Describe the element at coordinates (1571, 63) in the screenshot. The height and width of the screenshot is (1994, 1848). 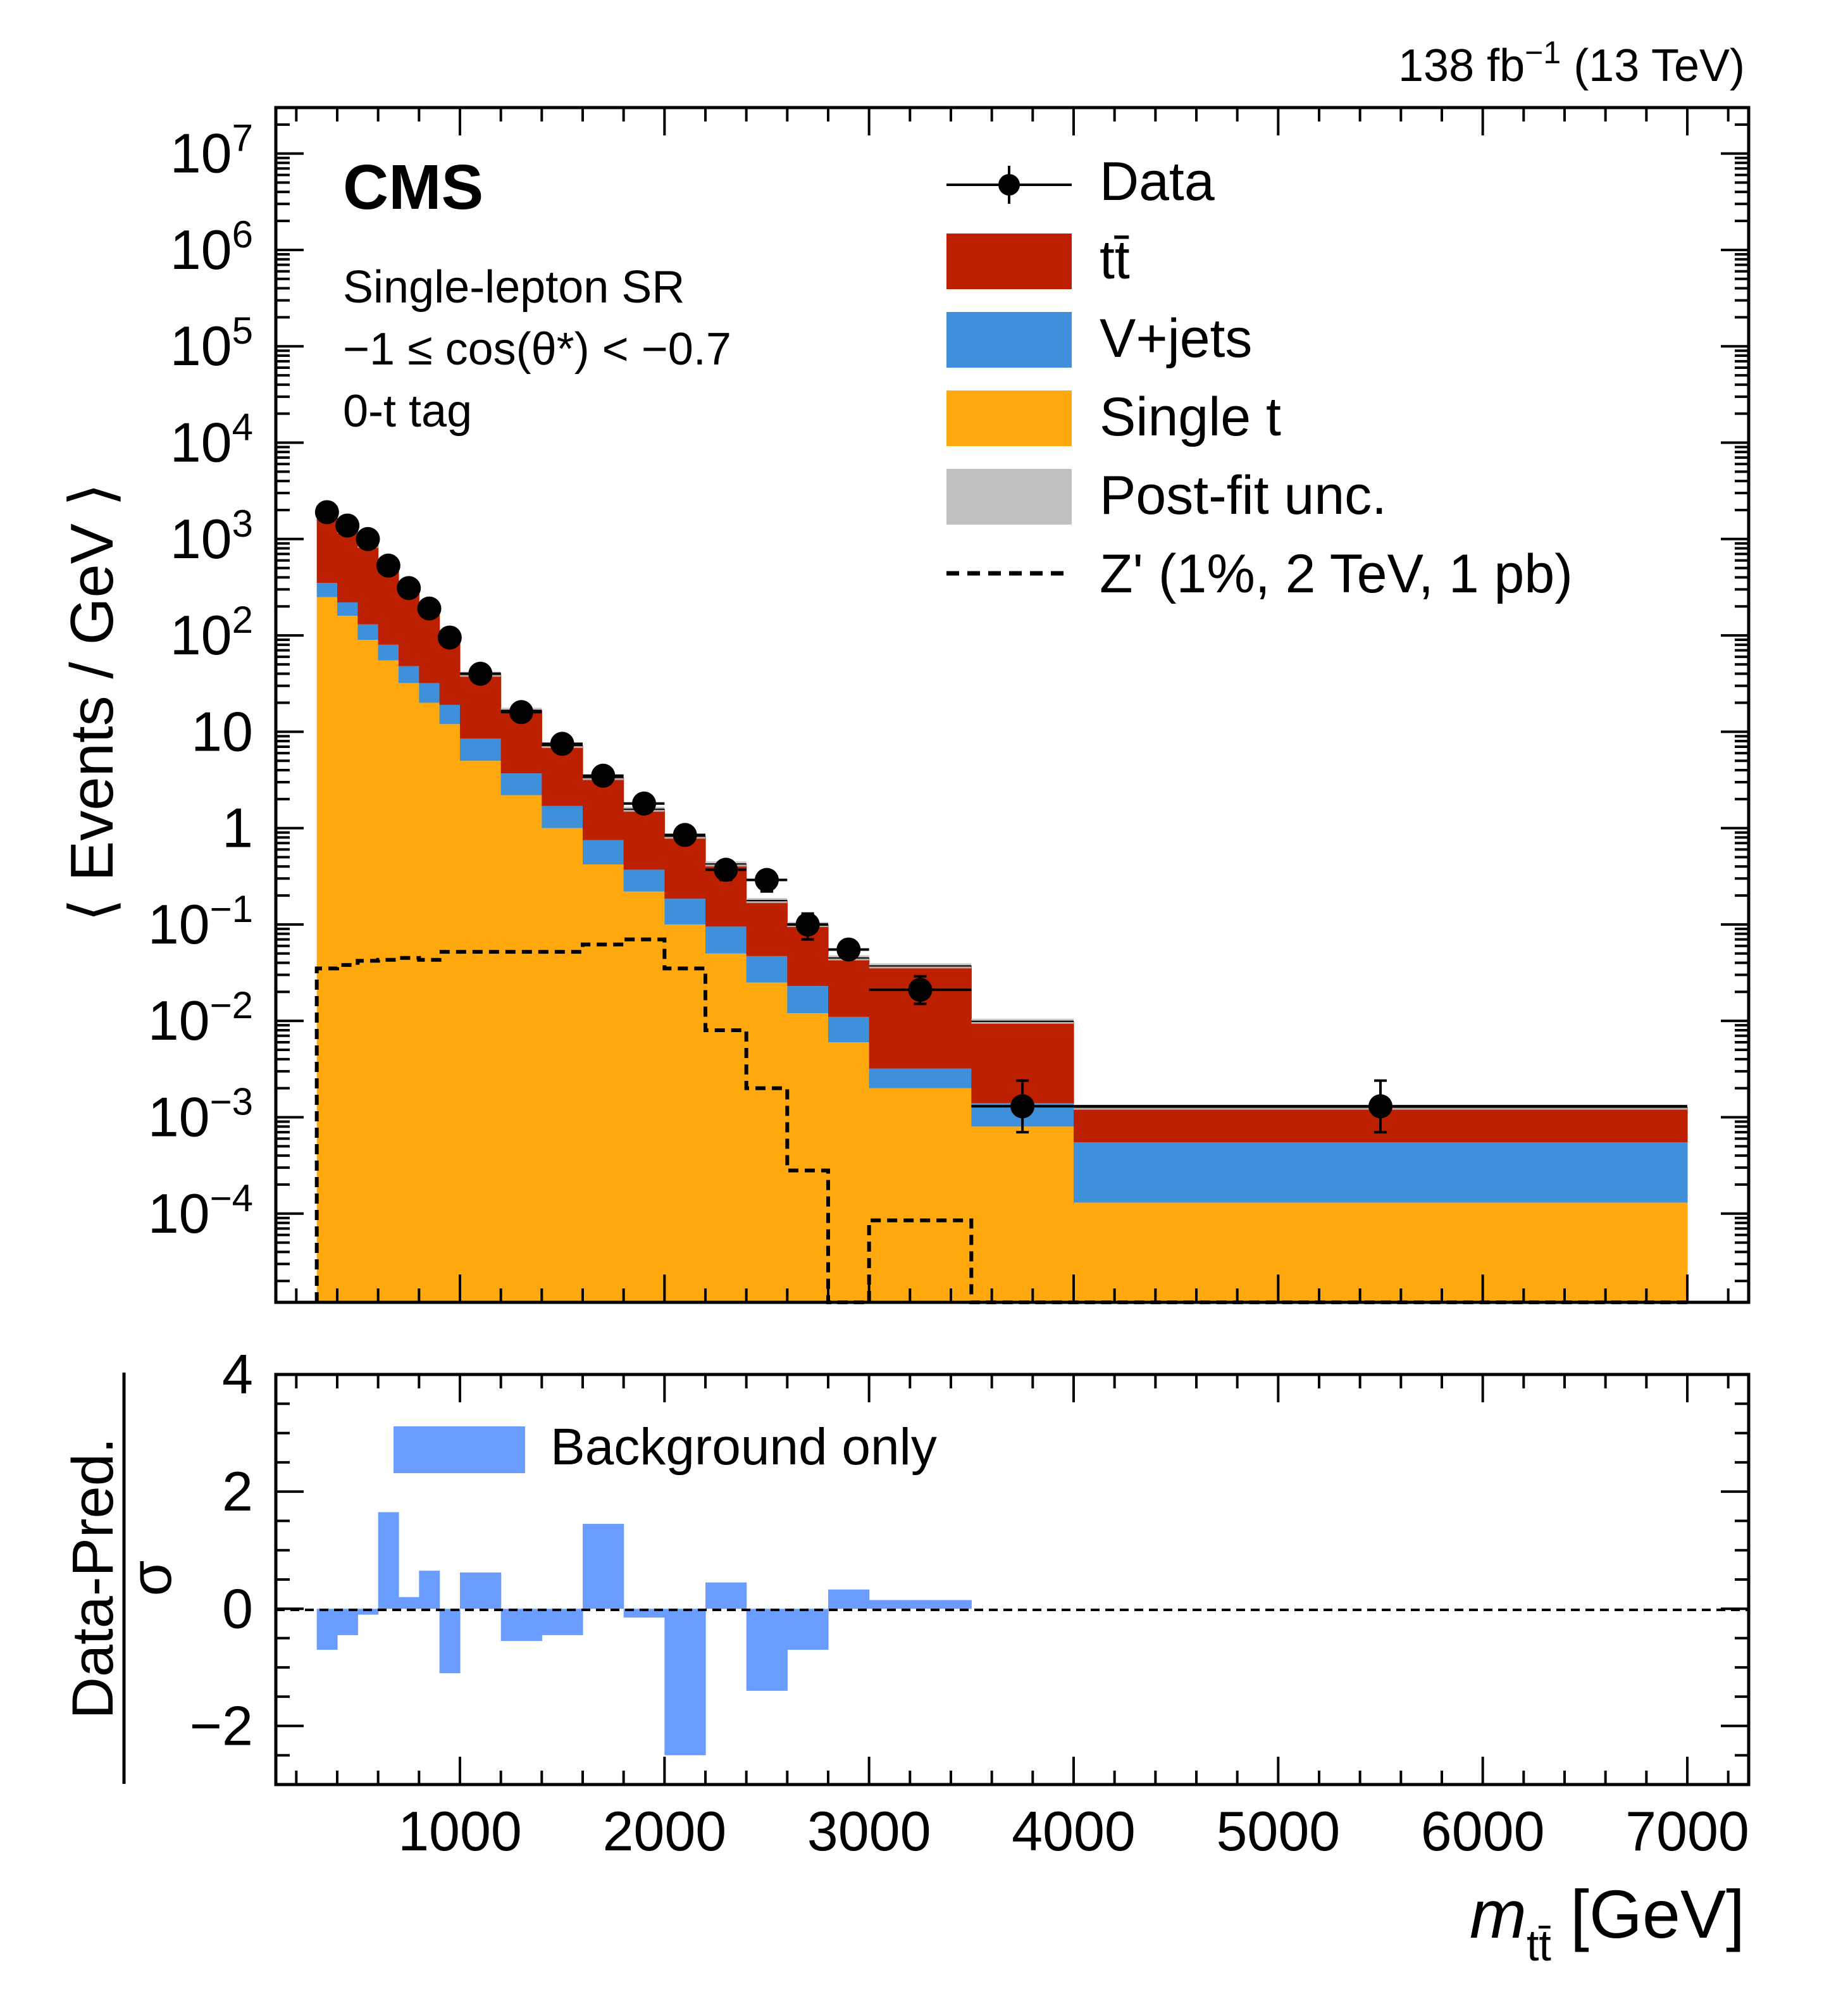
I see `lumi-label: 138 fb−1 (13 TeV)` at that location.